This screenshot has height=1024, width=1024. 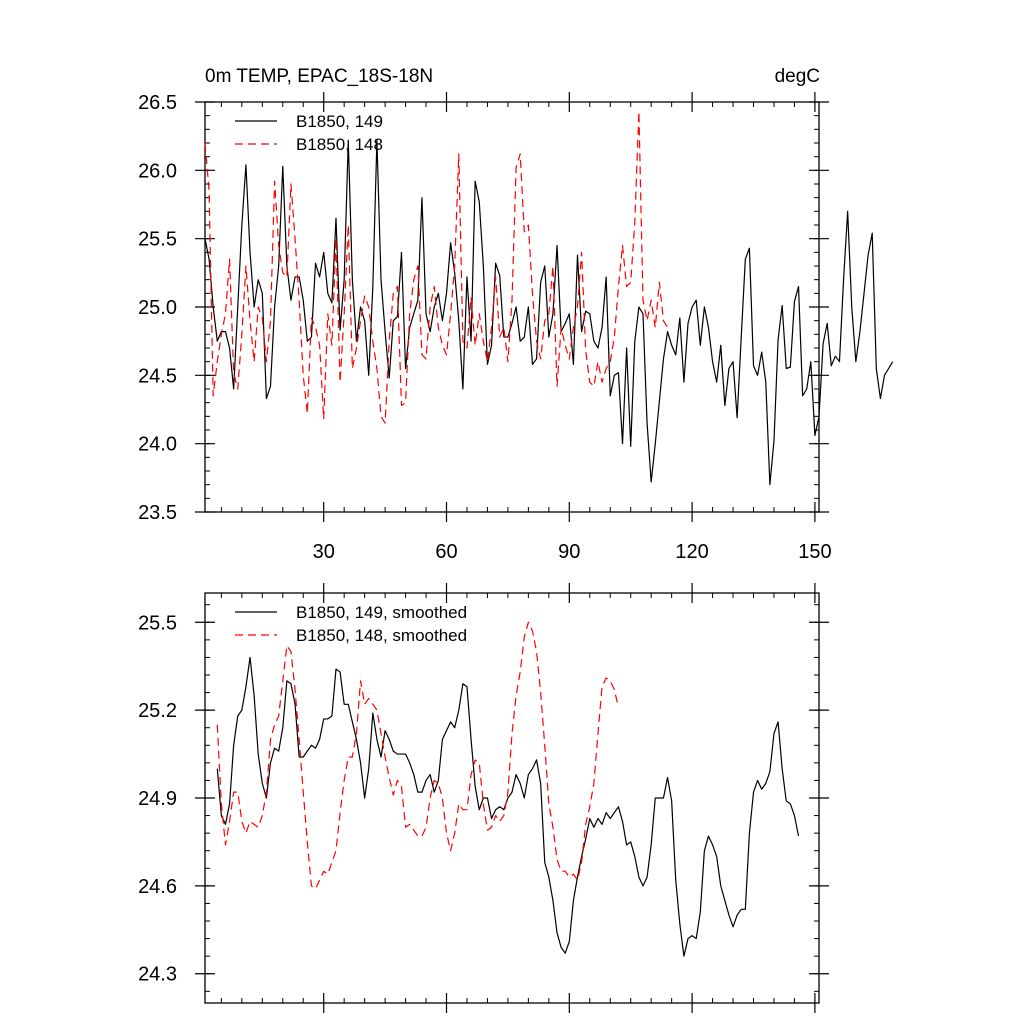 I want to click on top-y-tick-label: 25.5, so click(x=157, y=240).